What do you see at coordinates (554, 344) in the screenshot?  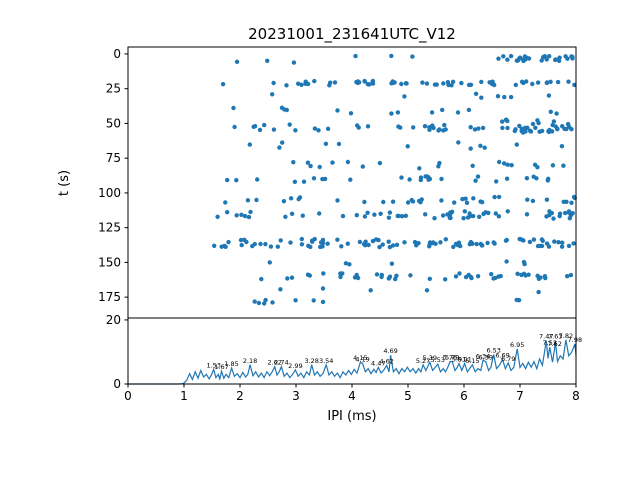 I see `peak-label: 7.62` at bounding box center [554, 344].